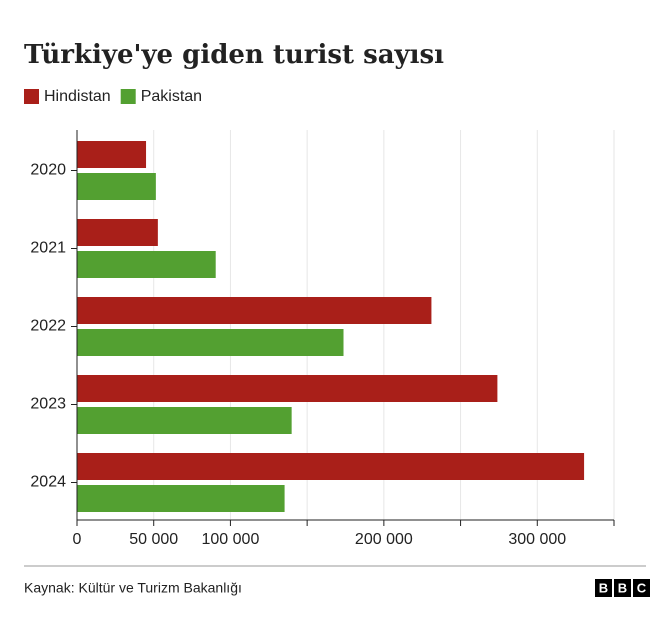  Describe the element at coordinates (77, 96) in the screenshot. I see `legend-label: Hindistan` at that location.